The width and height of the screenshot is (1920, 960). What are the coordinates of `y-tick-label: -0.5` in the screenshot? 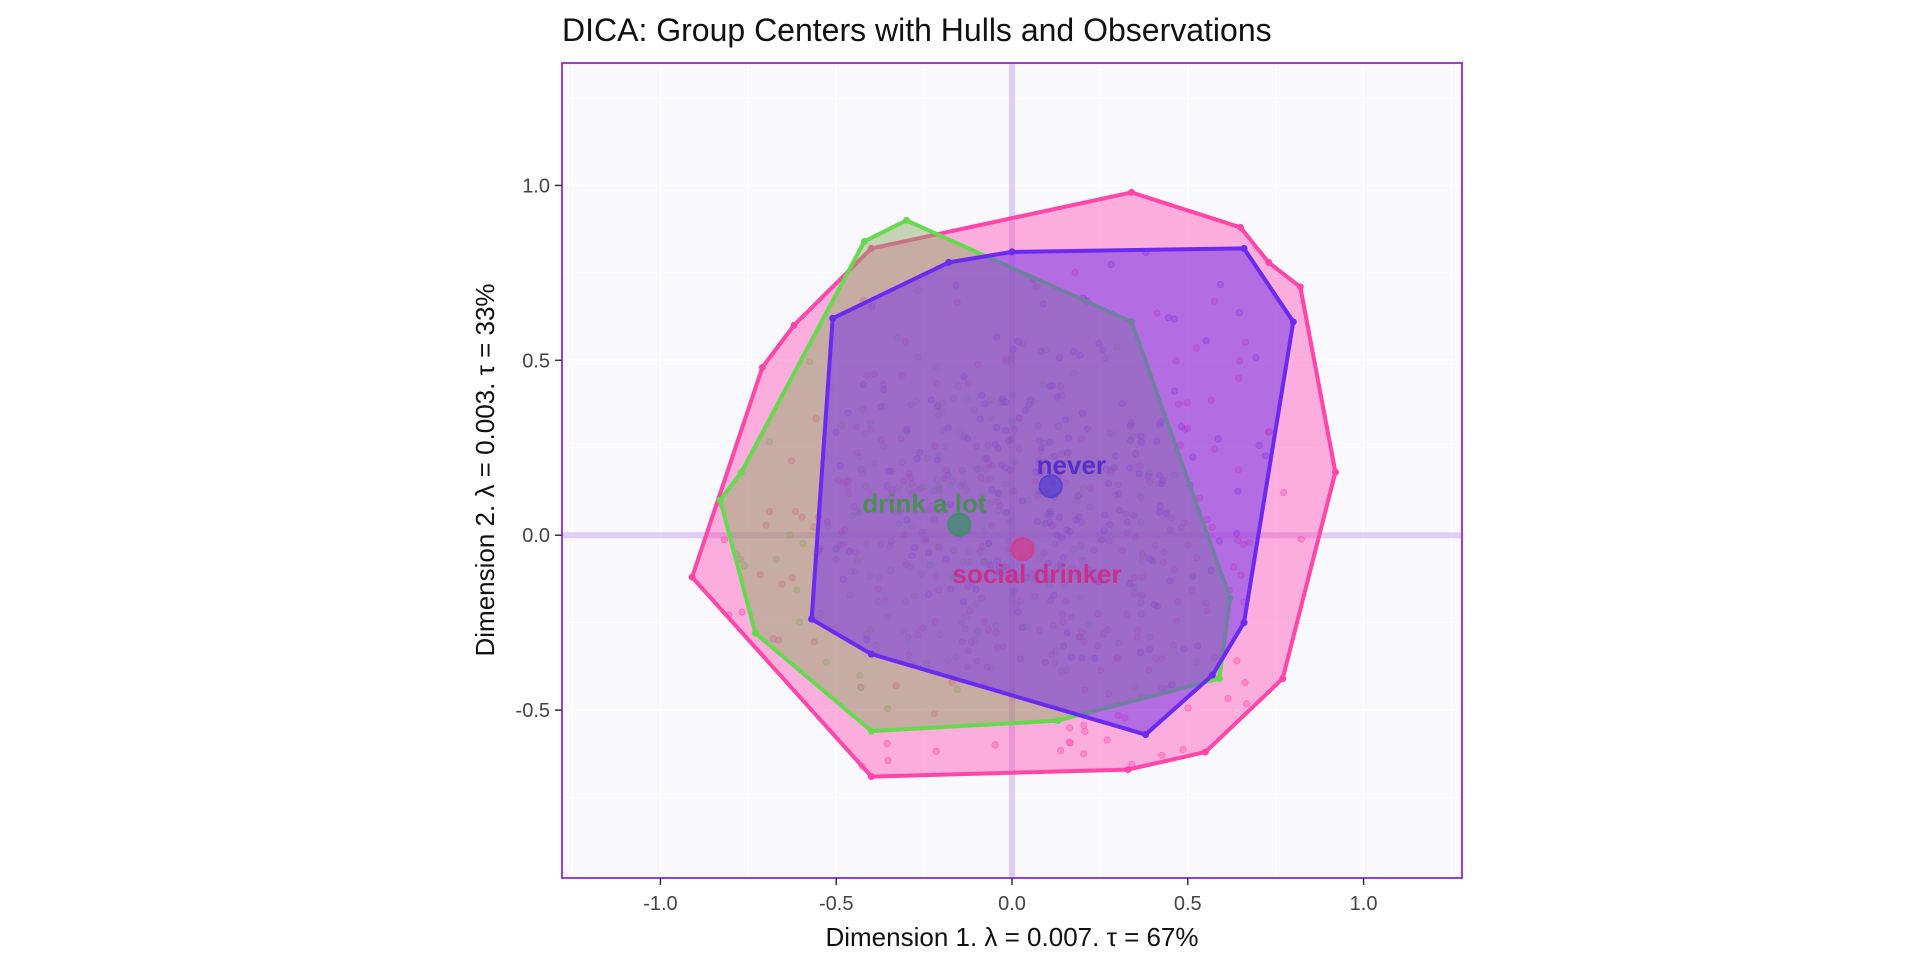 It's located at (533, 711).